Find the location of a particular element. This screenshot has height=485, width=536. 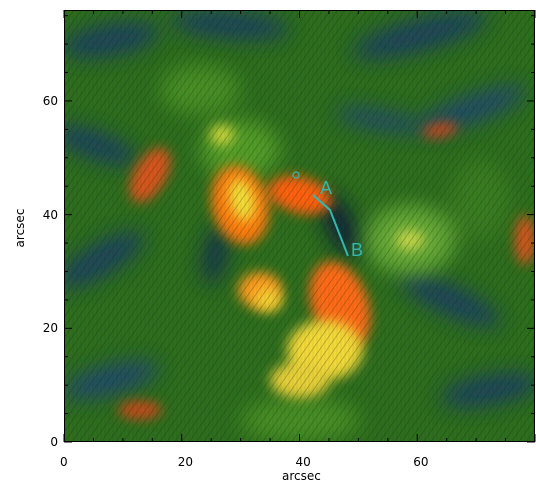

annotation-a: A is located at coordinates (326, 188).